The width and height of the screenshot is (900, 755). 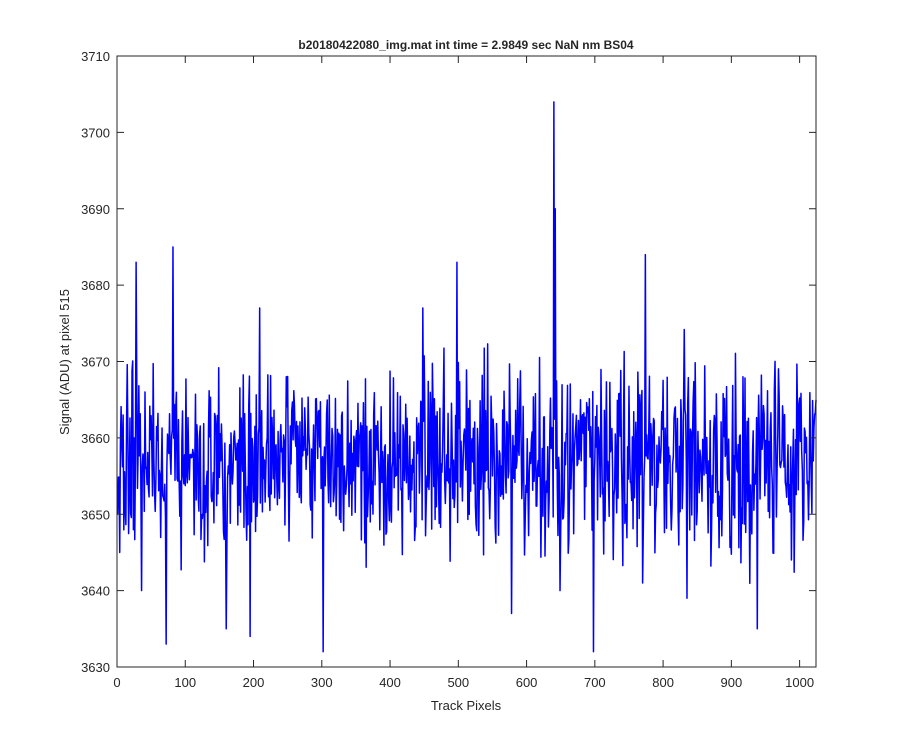 I want to click on x-tick-label: 900, so click(x=732, y=682).